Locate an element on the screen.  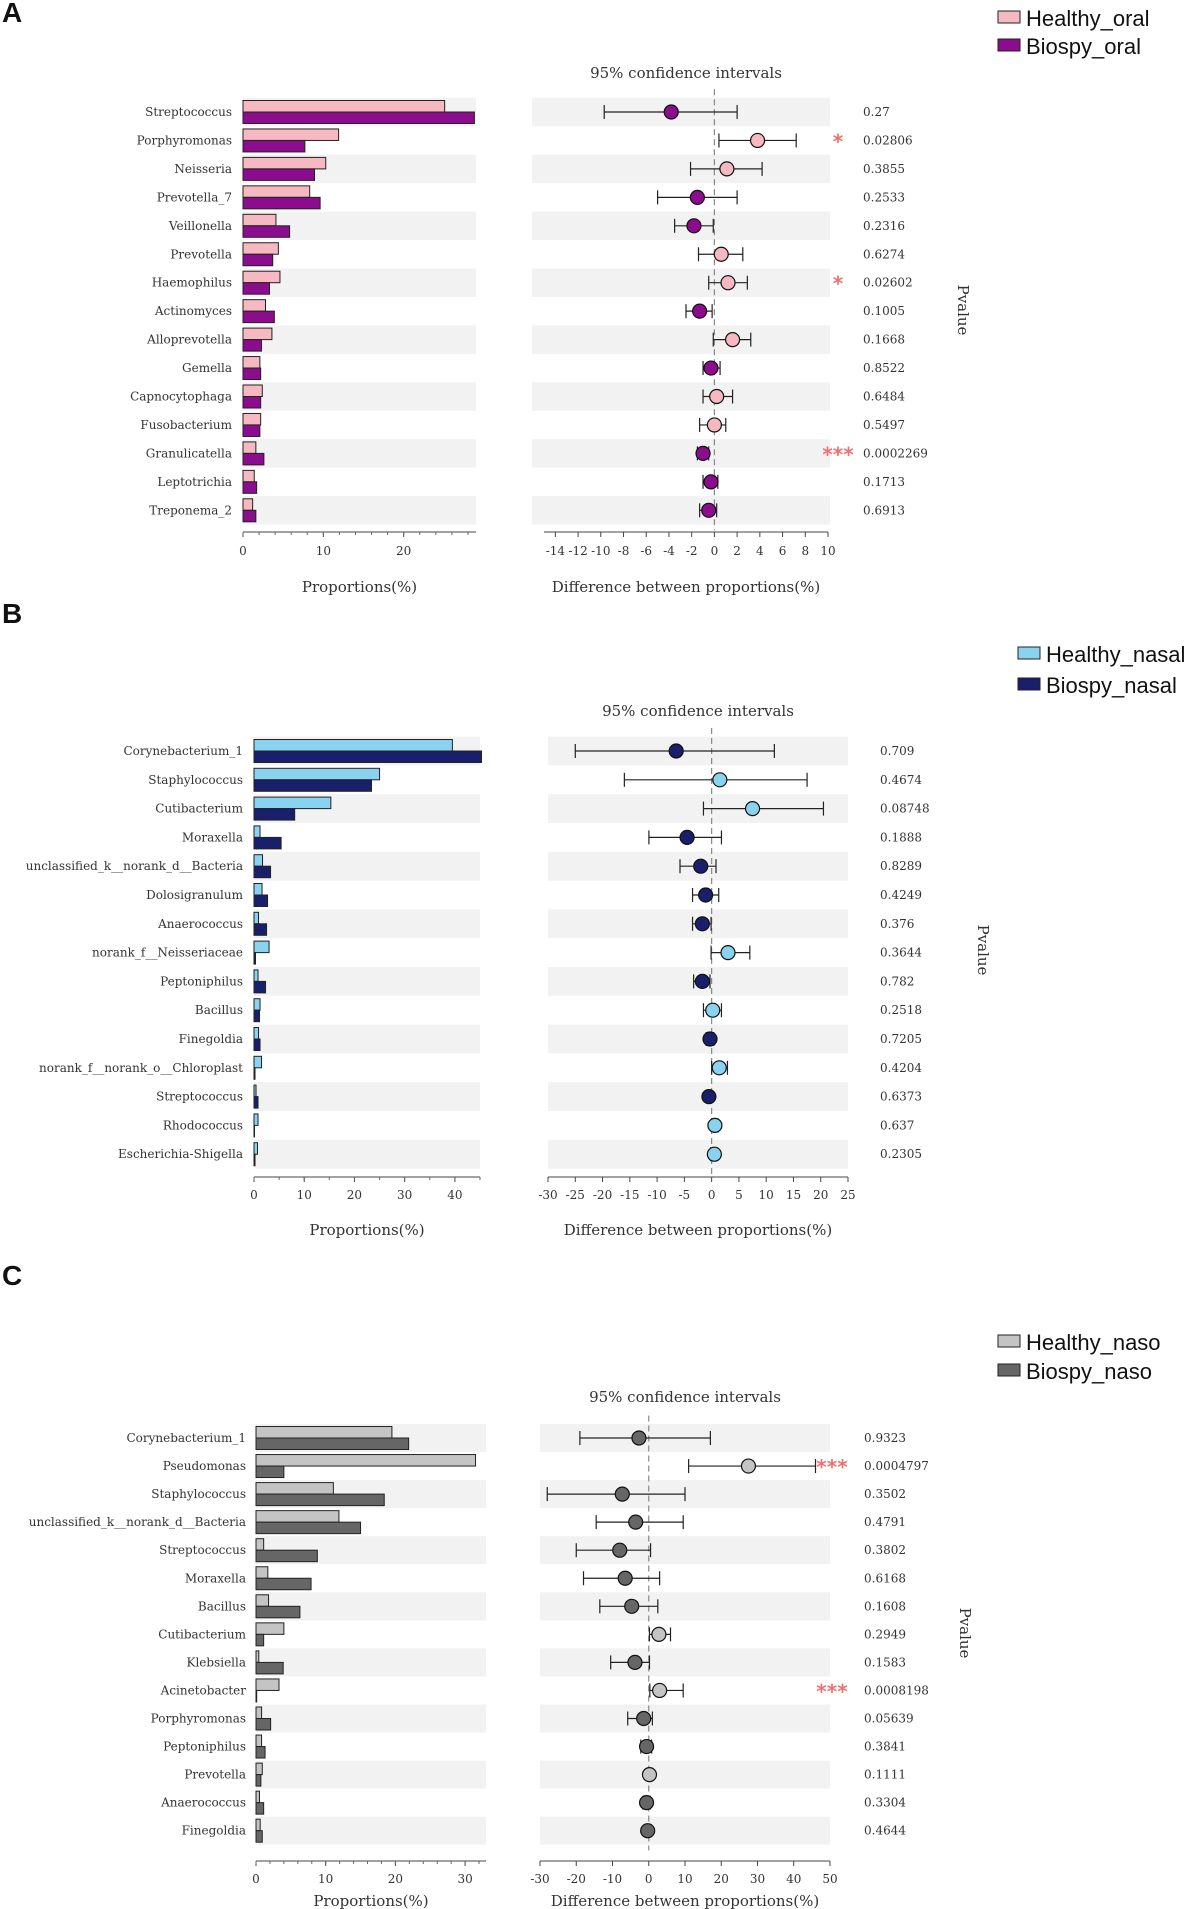
diff-tick-label: 40 is located at coordinates (793, 1879).